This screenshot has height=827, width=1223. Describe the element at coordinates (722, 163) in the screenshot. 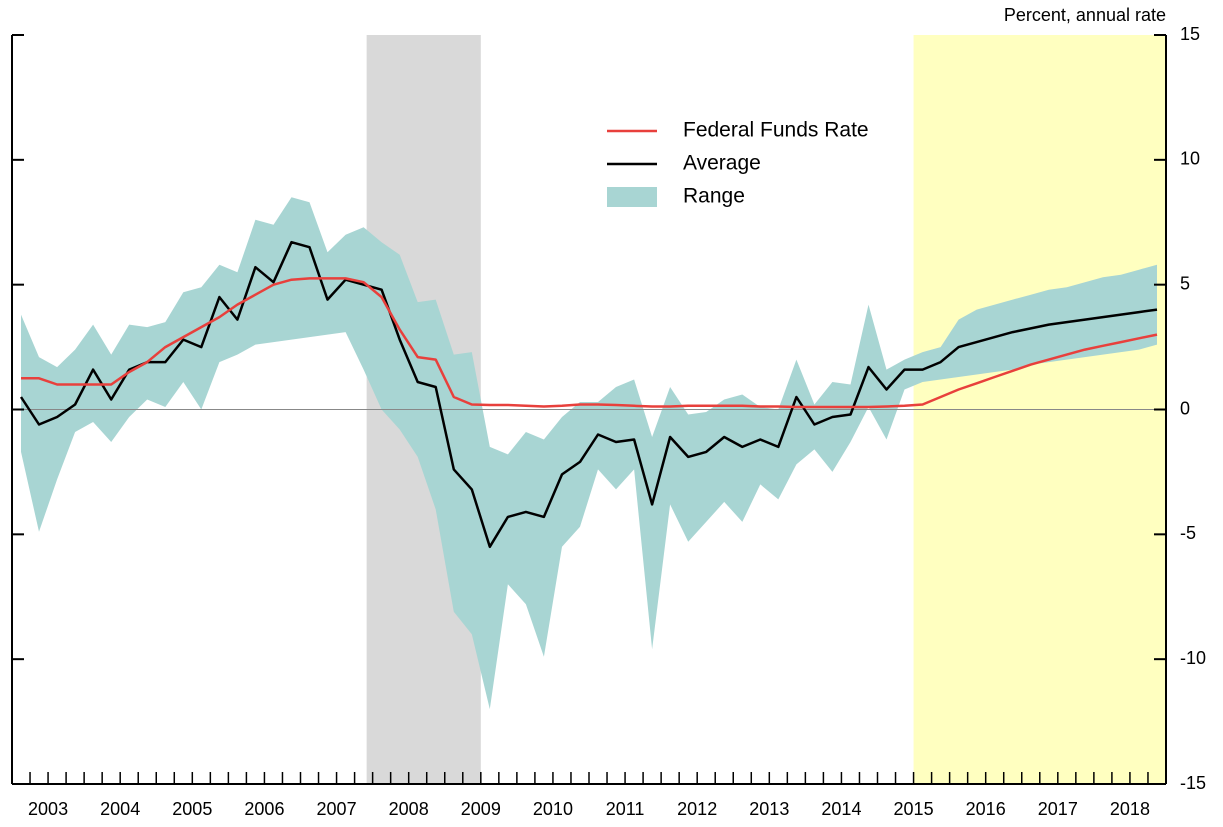

I see `legend-label: Average` at that location.